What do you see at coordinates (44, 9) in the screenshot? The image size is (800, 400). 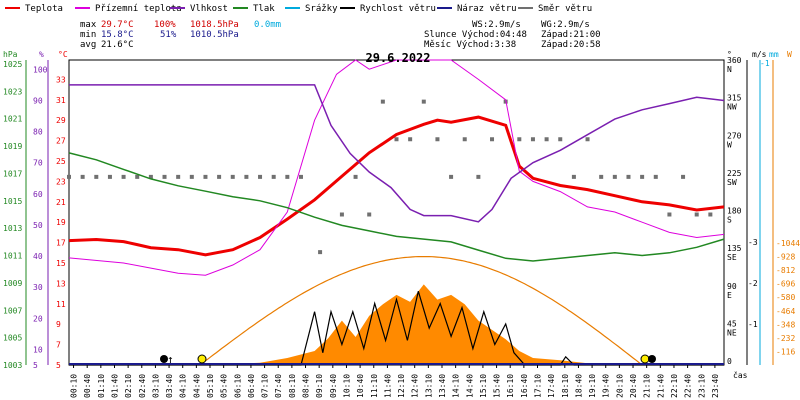 I see `legend-label-temperature: Teplota` at bounding box center [44, 9].